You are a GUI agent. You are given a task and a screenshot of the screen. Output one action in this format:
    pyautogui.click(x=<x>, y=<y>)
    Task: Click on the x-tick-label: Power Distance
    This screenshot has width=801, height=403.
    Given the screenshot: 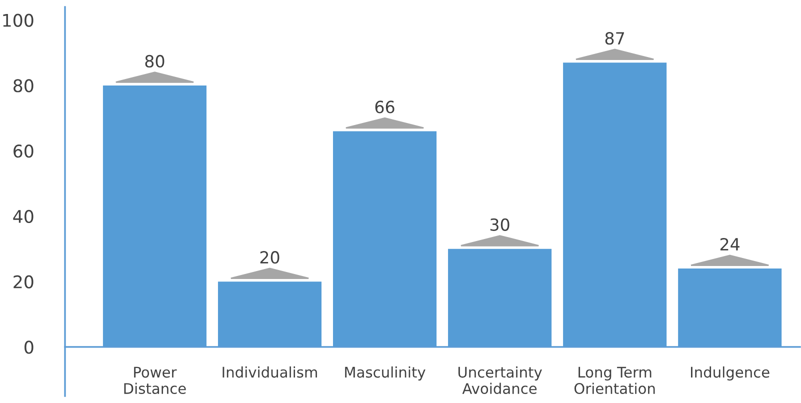 What is the action you would take?
    pyautogui.click(x=155, y=380)
    